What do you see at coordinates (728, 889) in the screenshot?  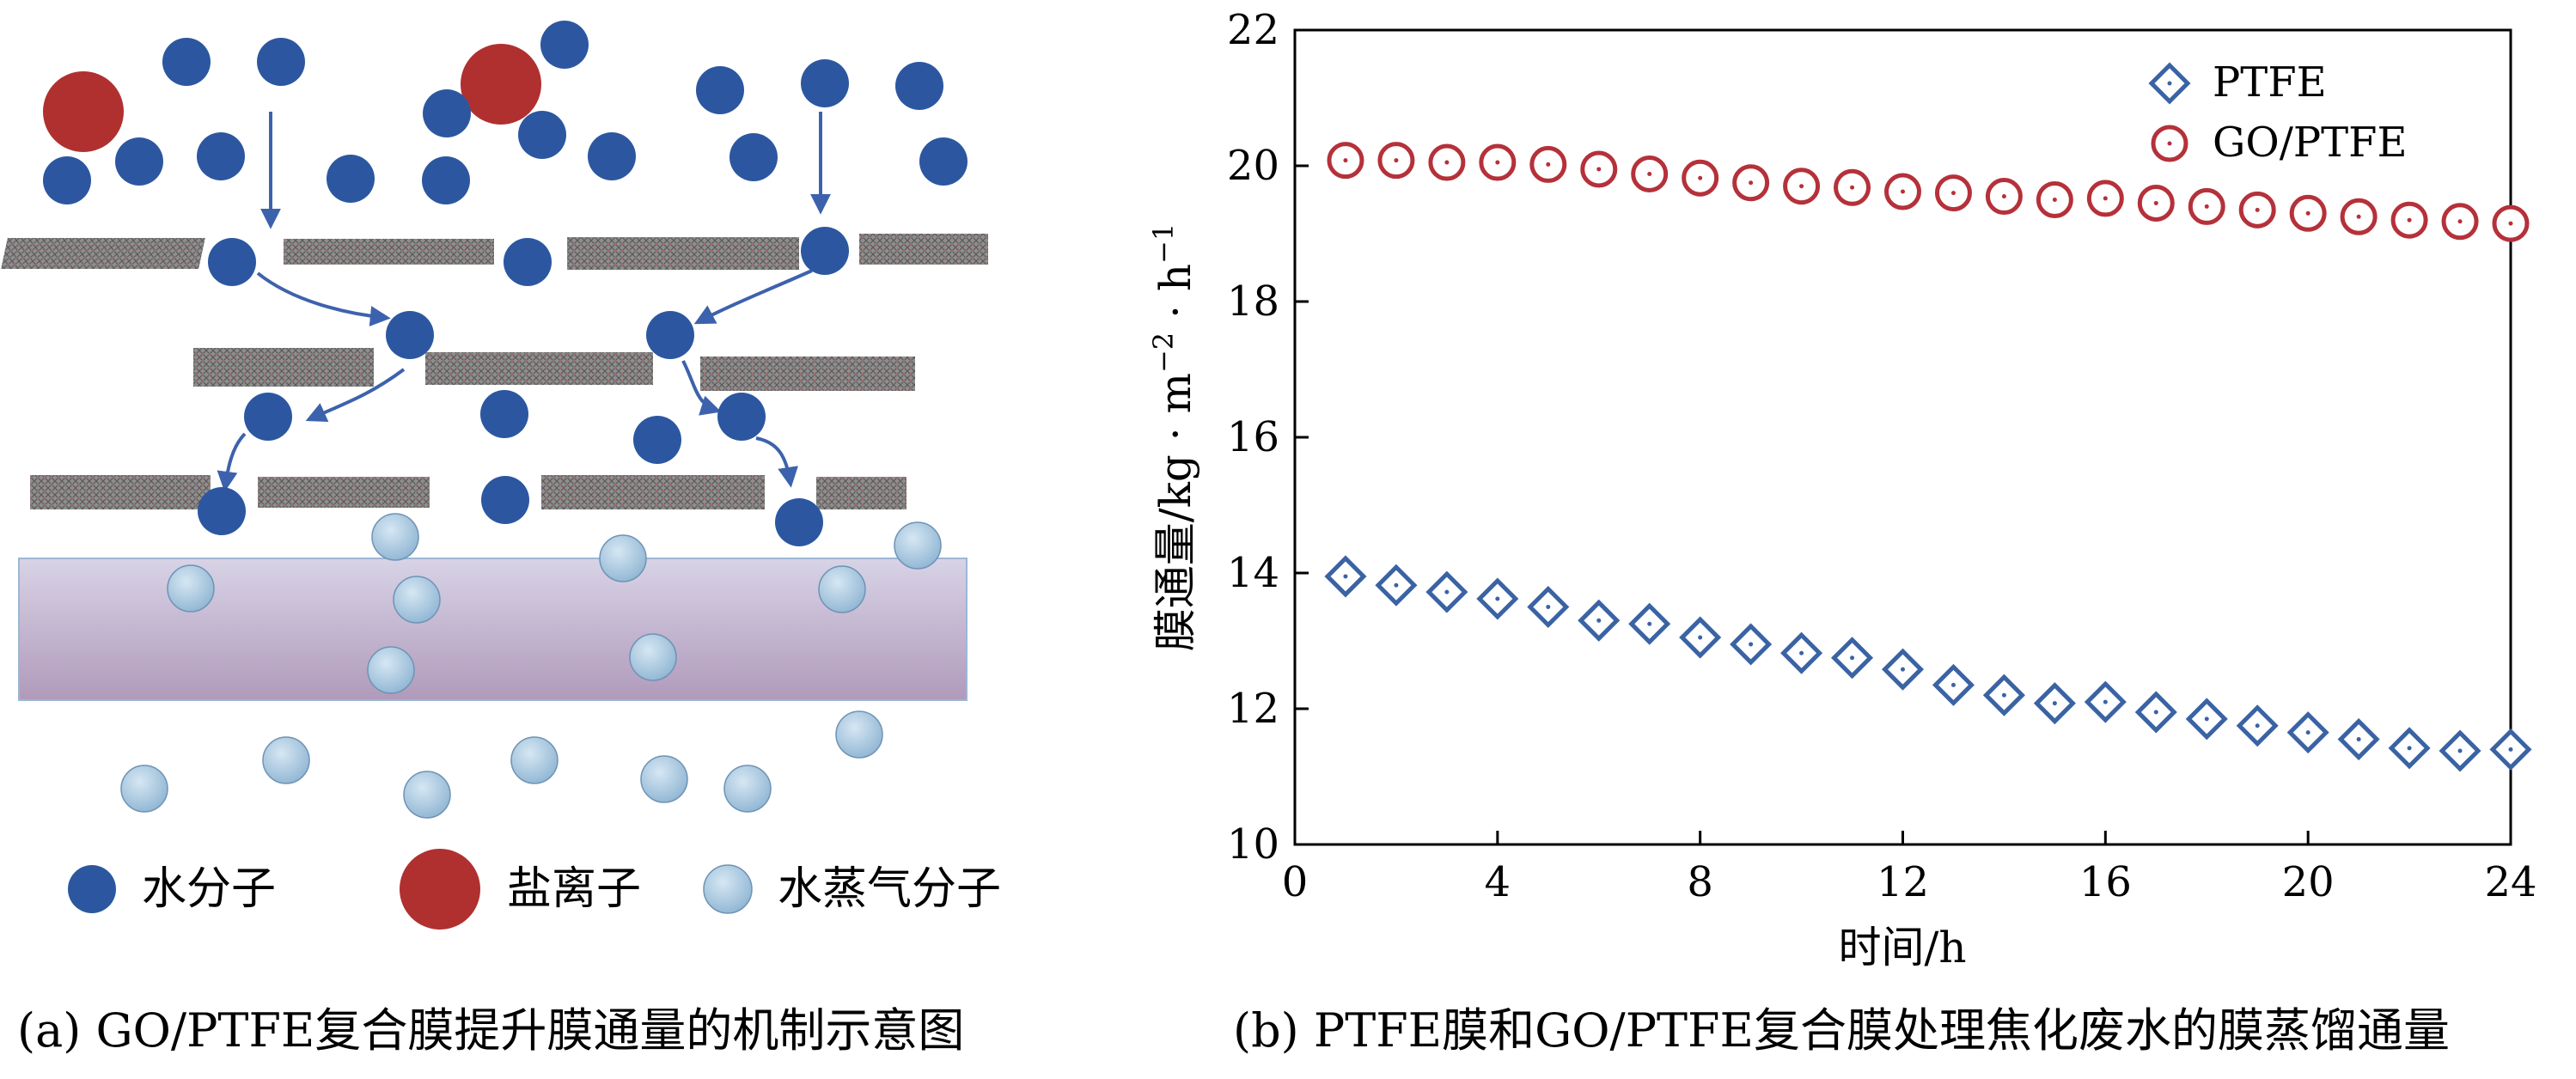 I see `vapor-molecule-icon` at bounding box center [728, 889].